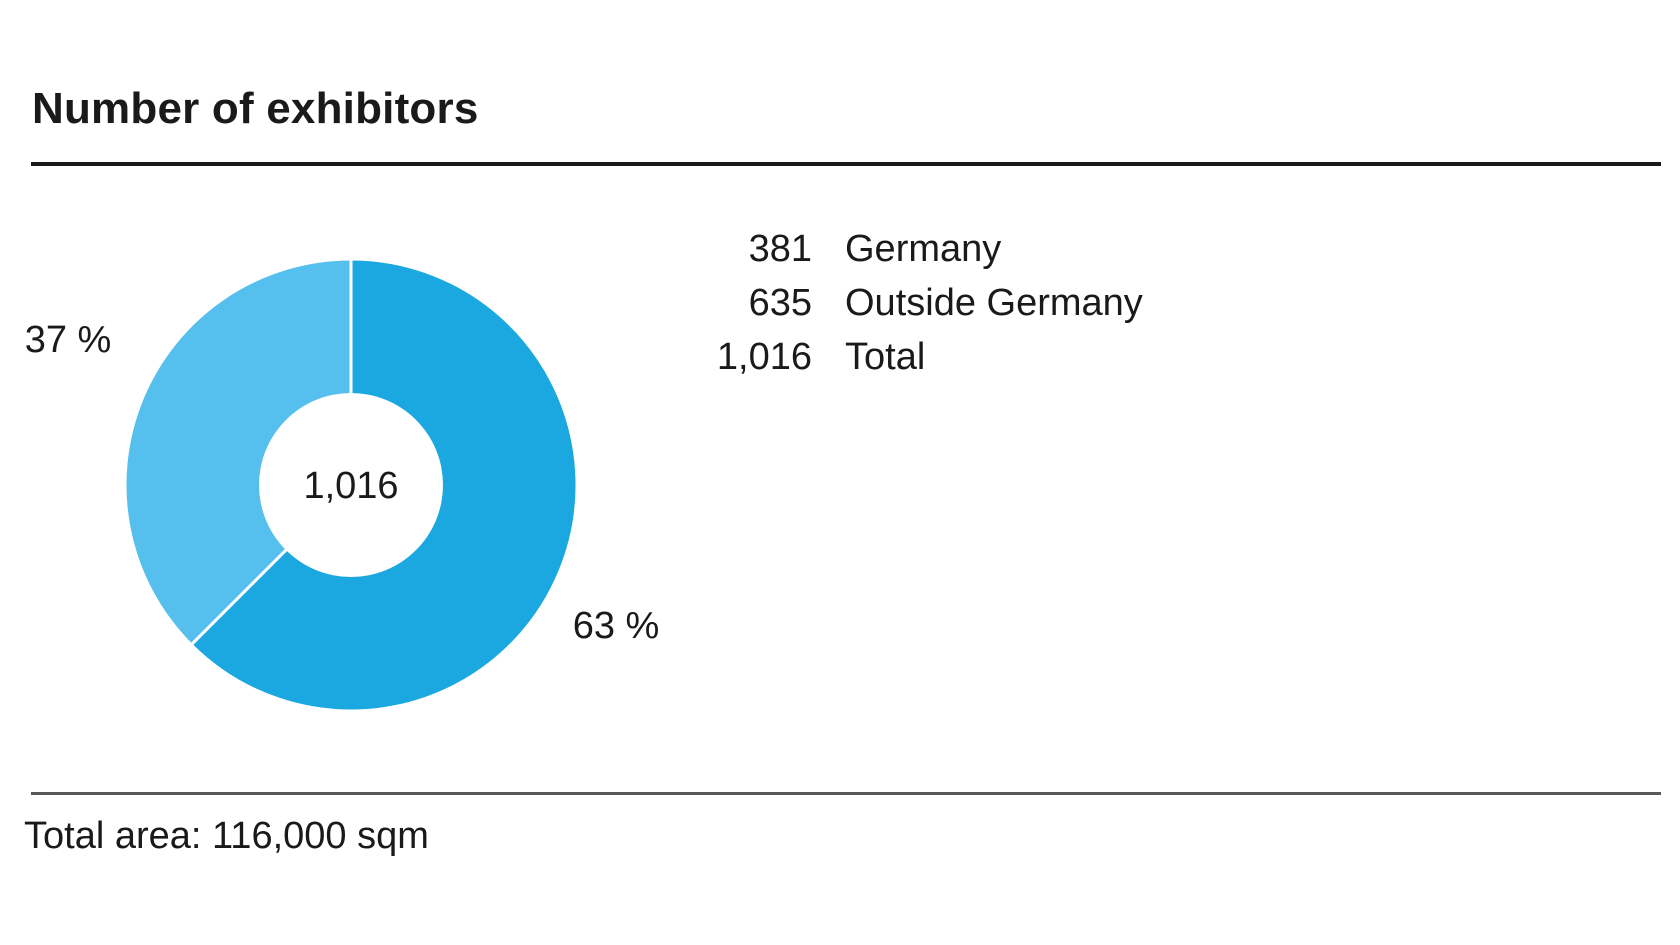 This screenshot has width=1680, height=945. What do you see at coordinates (764, 357) in the screenshot?
I see `legend-value: 1,016` at bounding box center [764, 357].